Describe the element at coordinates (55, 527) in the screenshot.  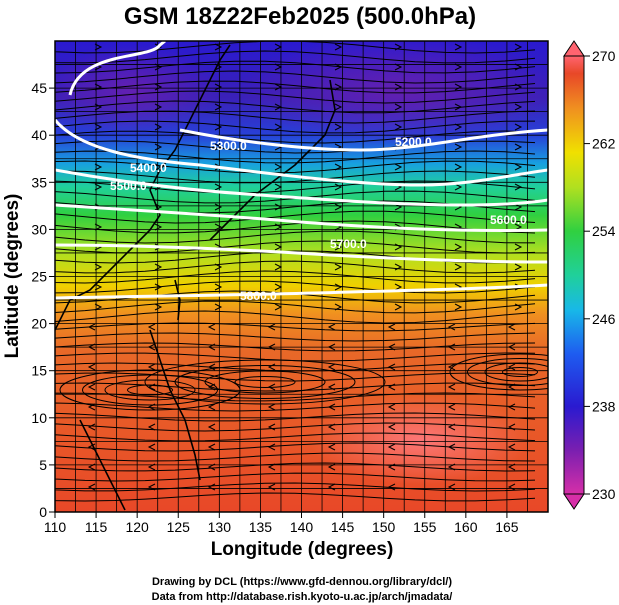
I see `x-tick-label: 110` at that location.